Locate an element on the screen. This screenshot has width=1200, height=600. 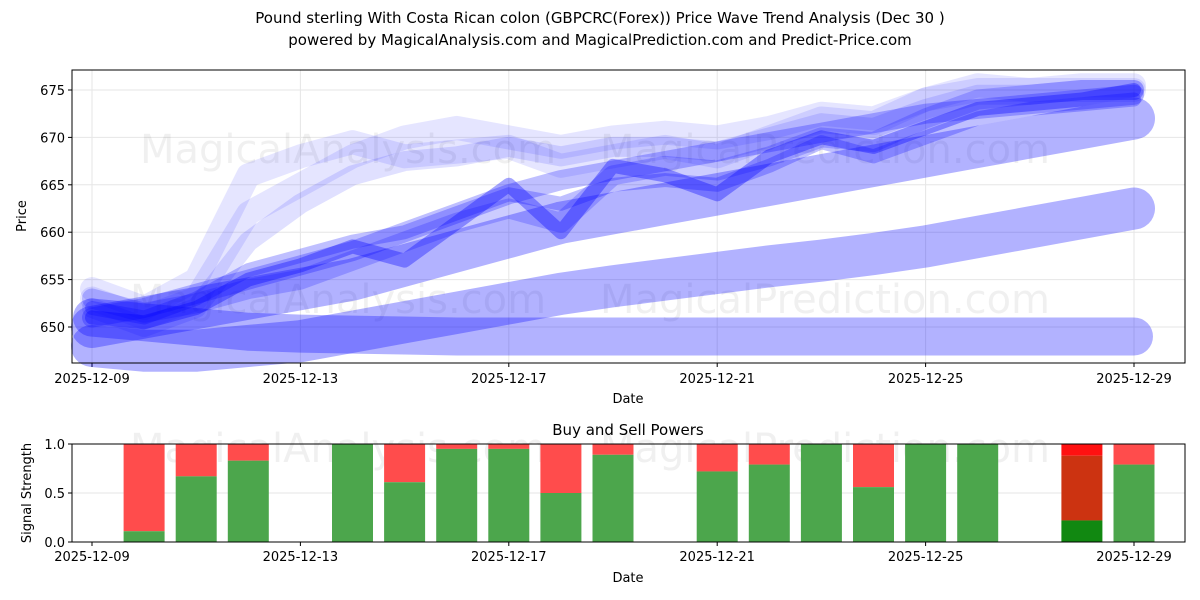
y-tick-label: 0.0 is located at coordinates (54, 543).